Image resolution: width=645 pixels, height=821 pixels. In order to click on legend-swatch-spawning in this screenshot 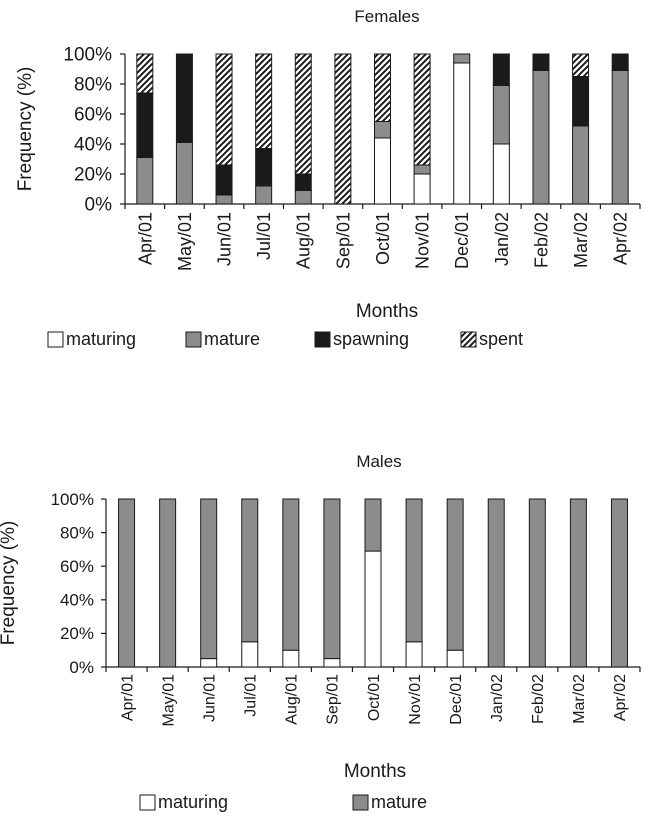, I will do `click(322, 339)`.